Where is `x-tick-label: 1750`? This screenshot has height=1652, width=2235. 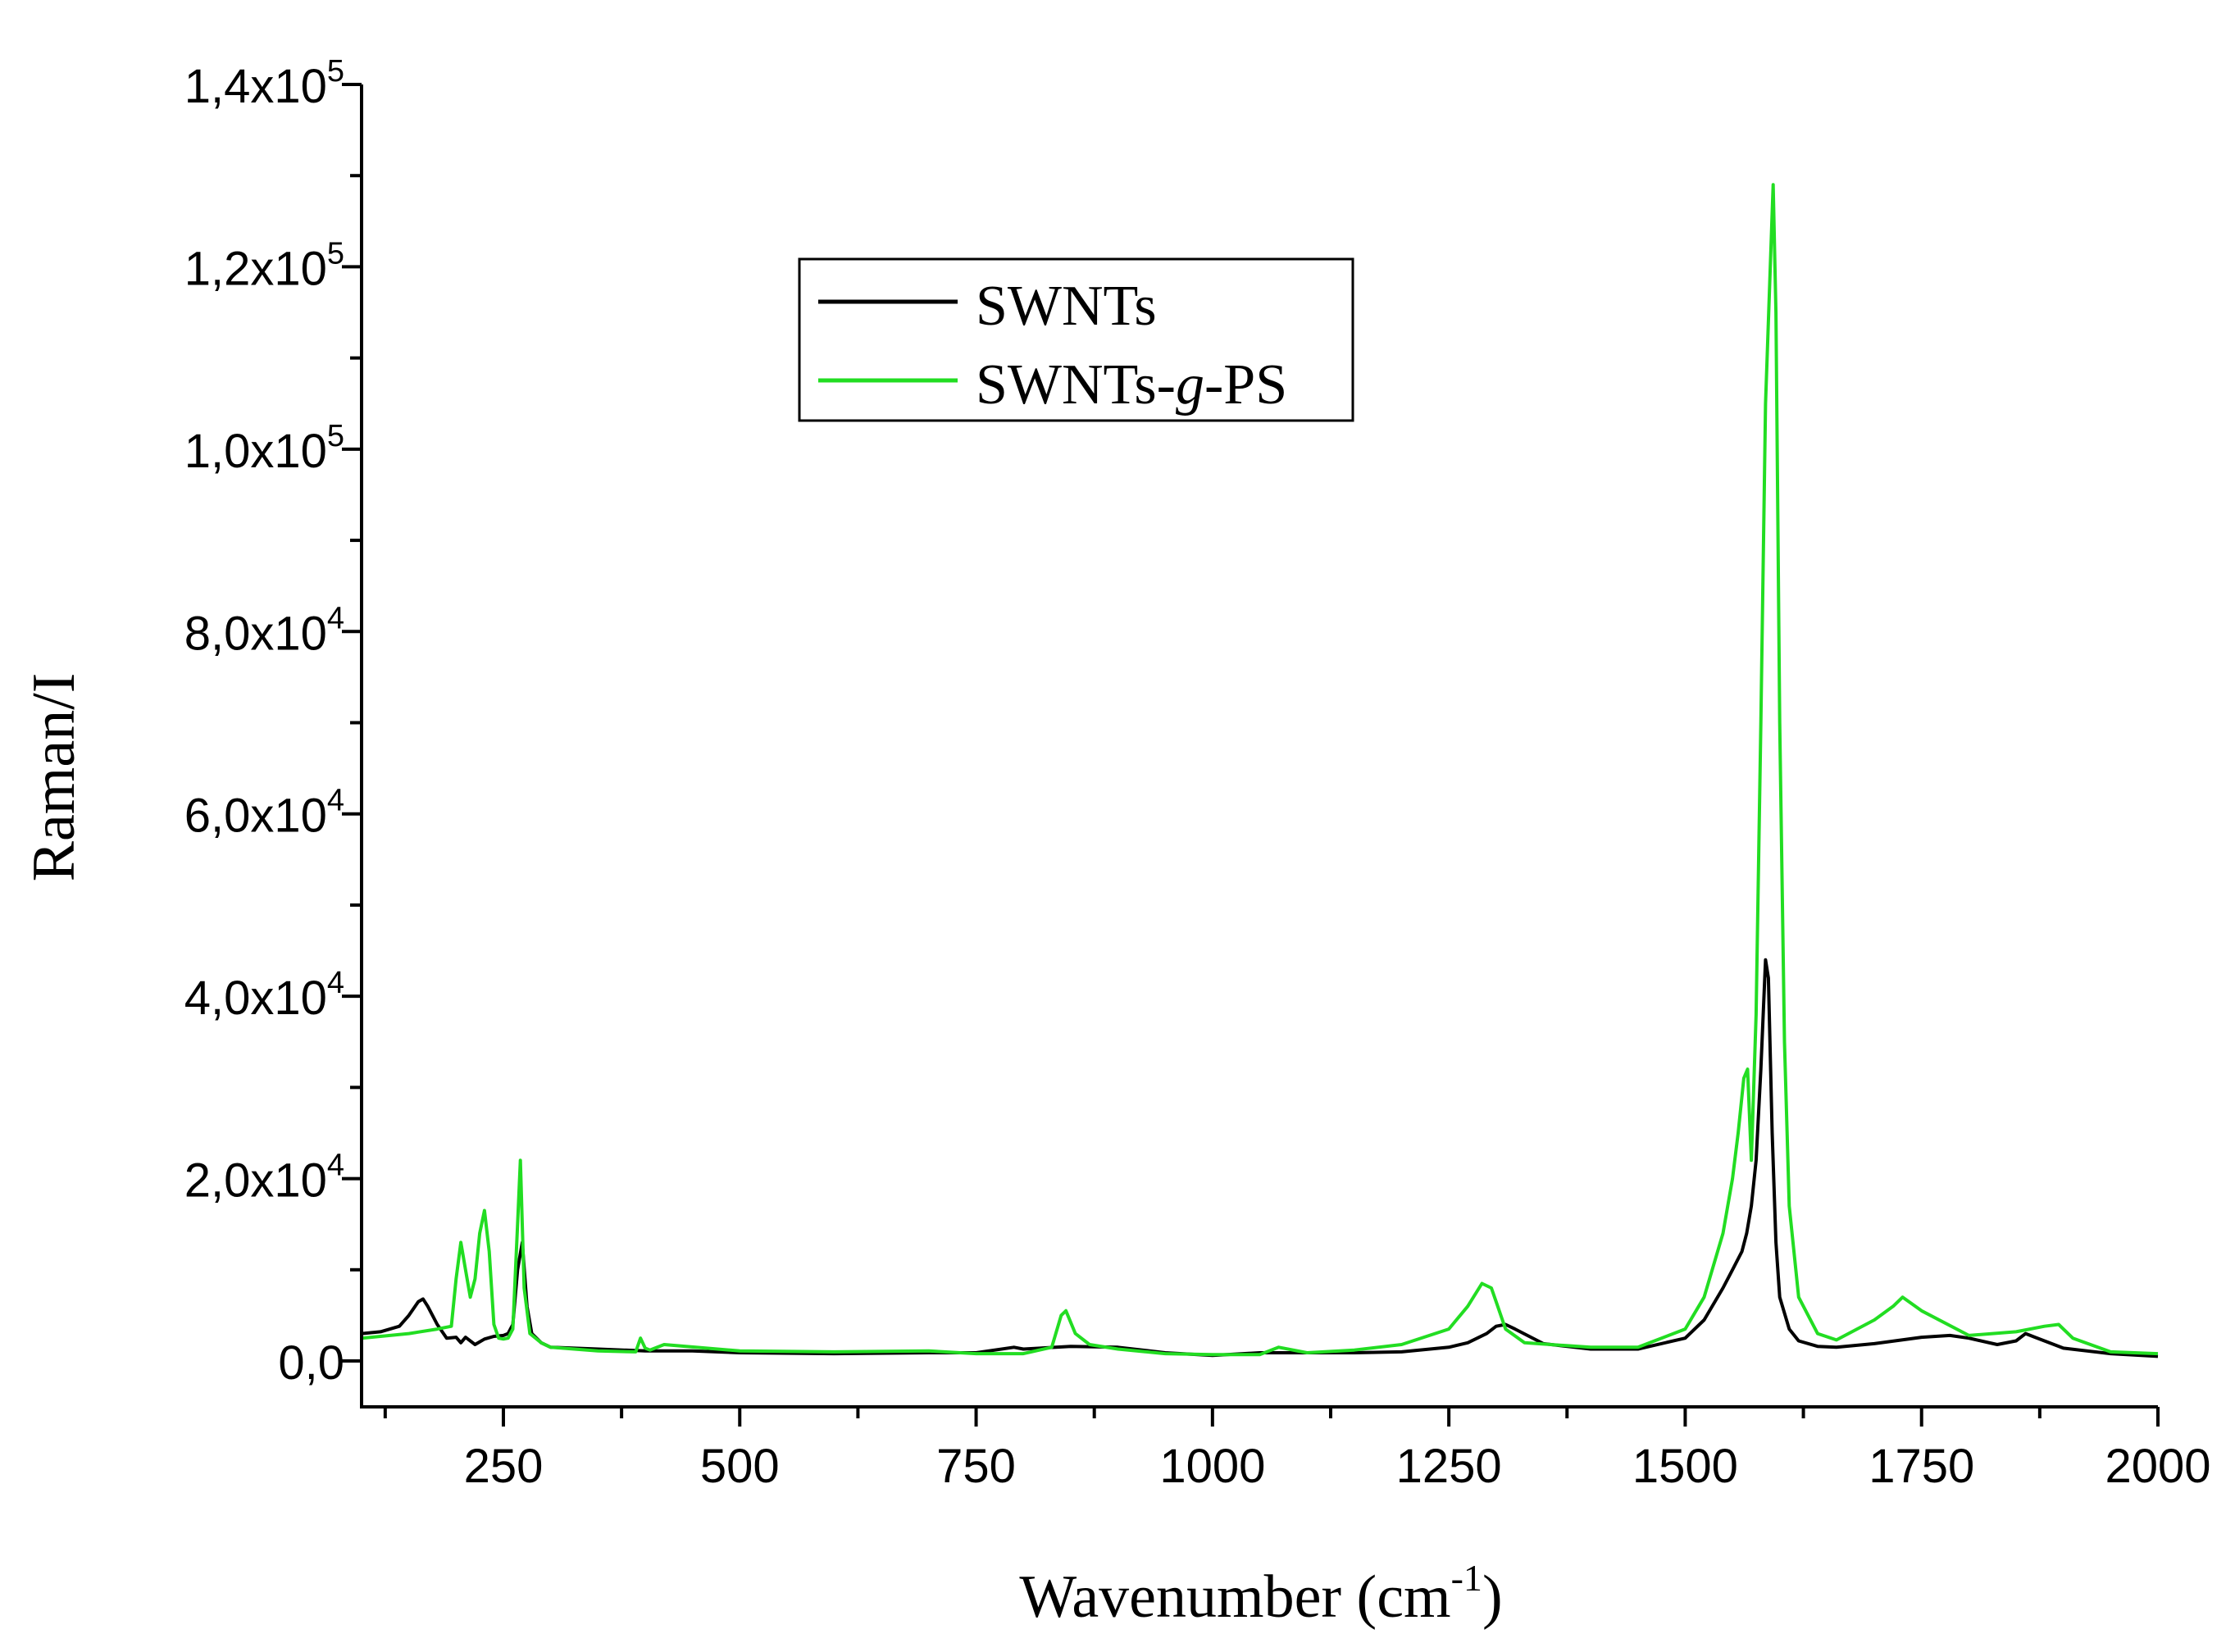 x-tick-label: 1750 is located at coordinates (1921, 1466).